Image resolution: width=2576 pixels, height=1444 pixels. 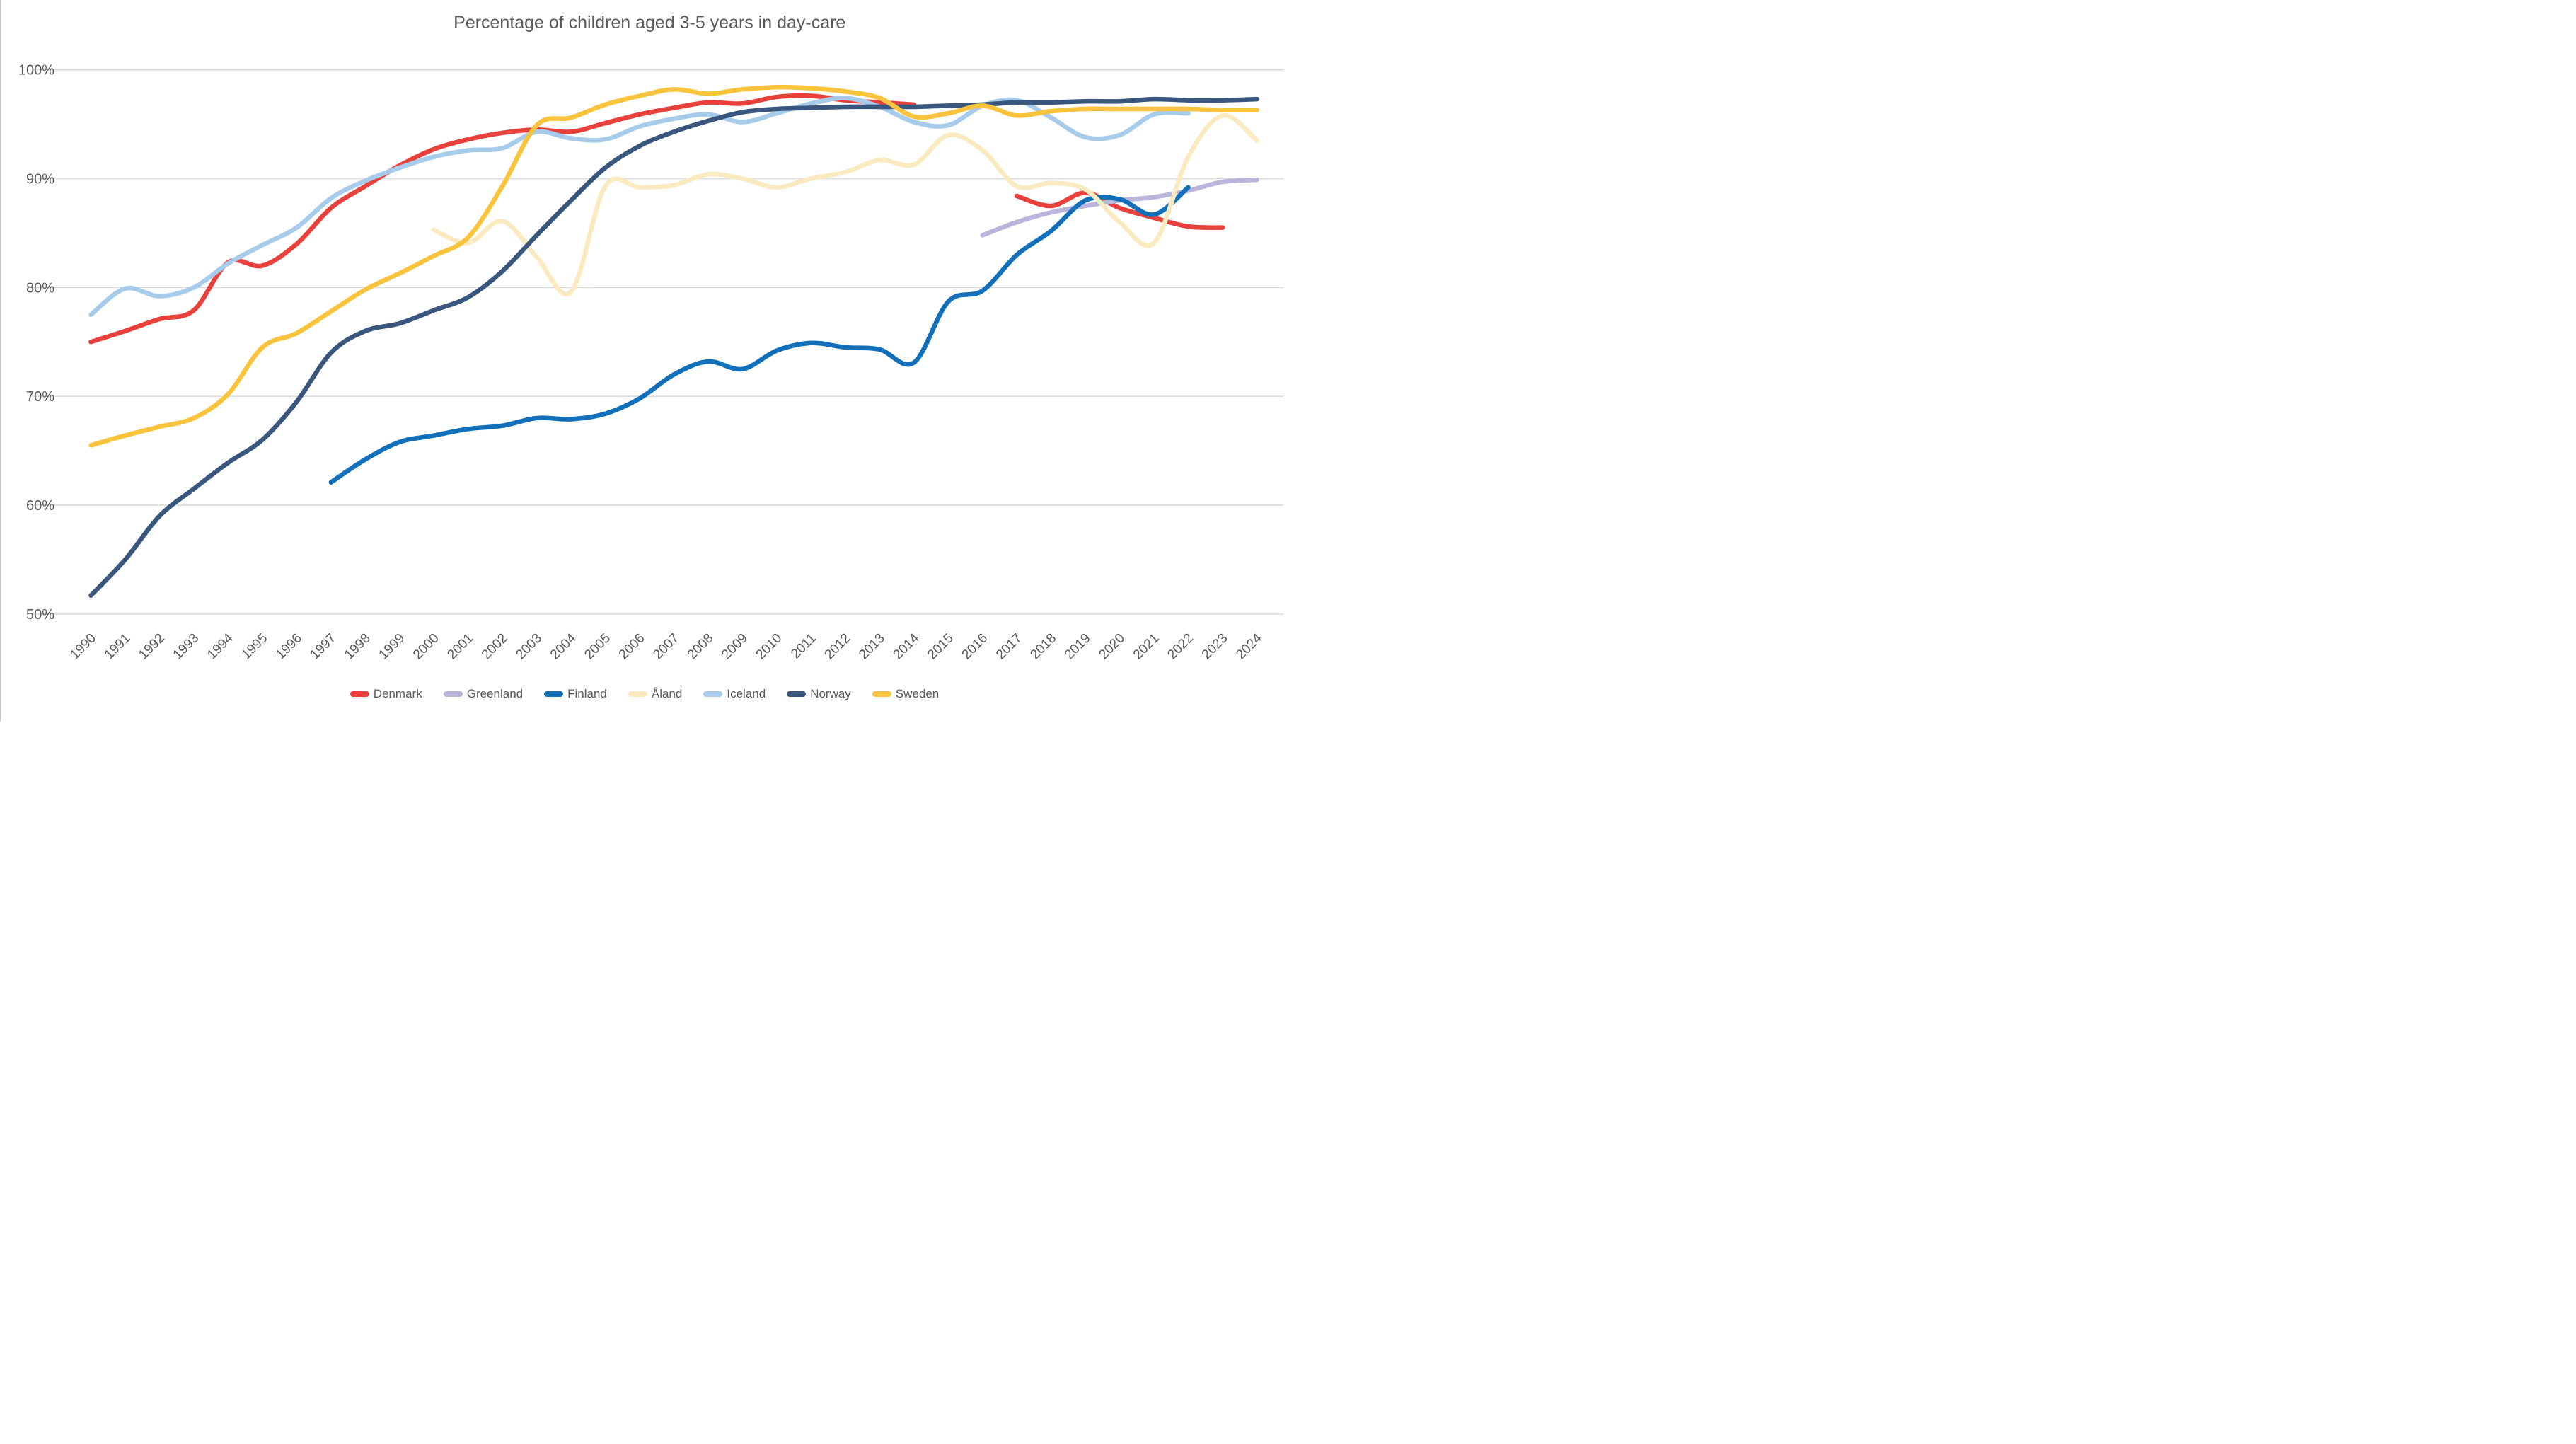 What do you see at coordinates (917, 693) in the screenshot?
I see `legend-label: Sweden` at bounding box center [917, 693].